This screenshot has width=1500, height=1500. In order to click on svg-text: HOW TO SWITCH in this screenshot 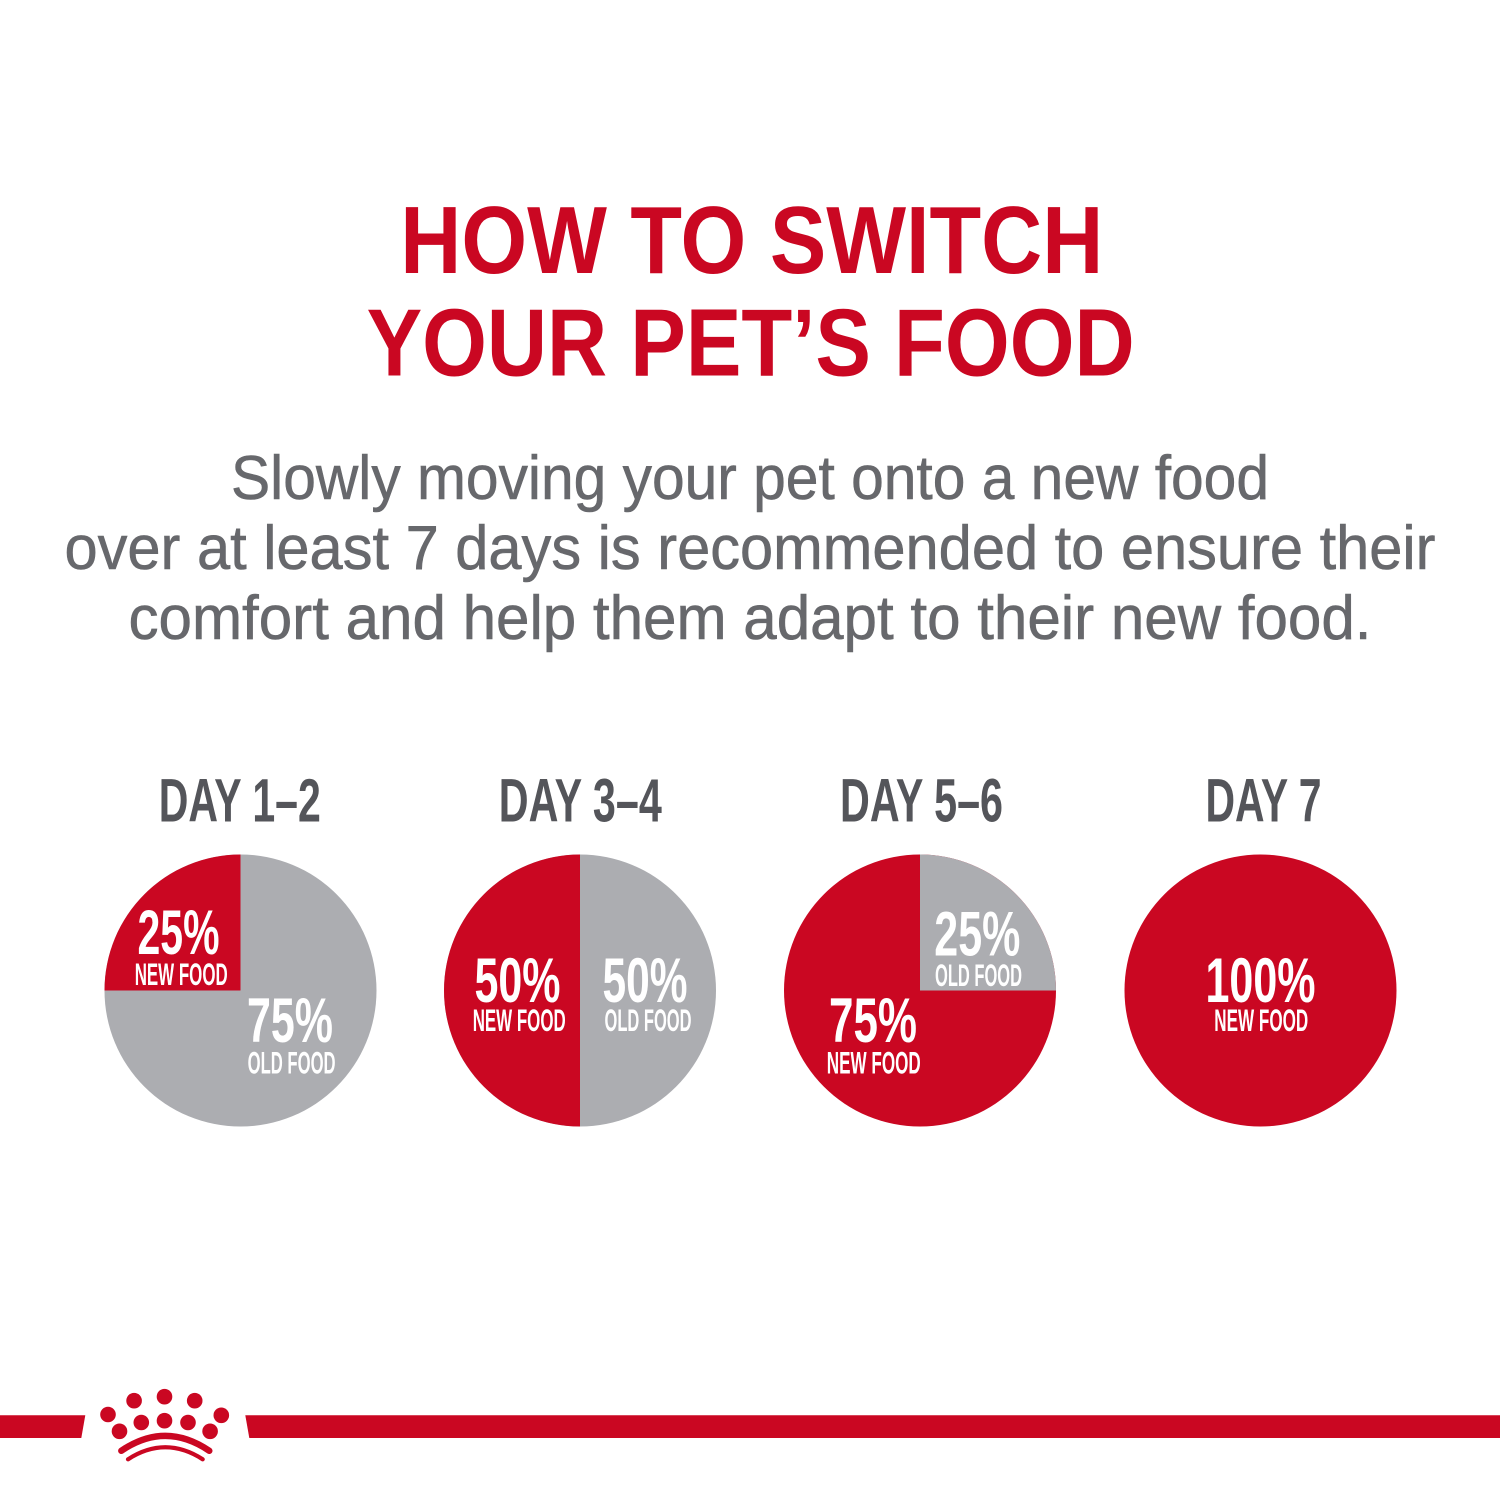, I will do `click(751, 241)`.